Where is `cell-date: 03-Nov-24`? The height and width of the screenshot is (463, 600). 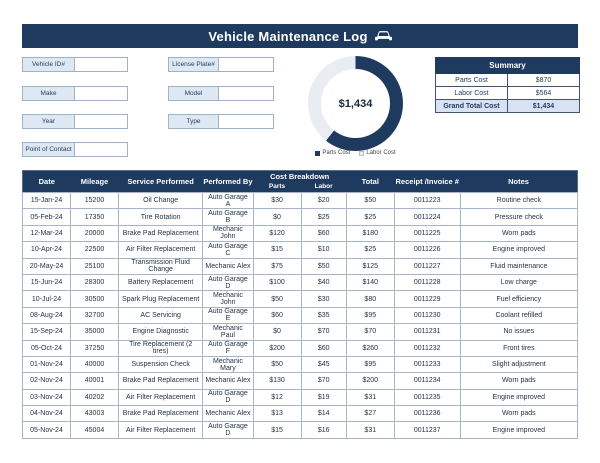 cell-date: 03-Nov-24 is located at coordinates (46, 397).